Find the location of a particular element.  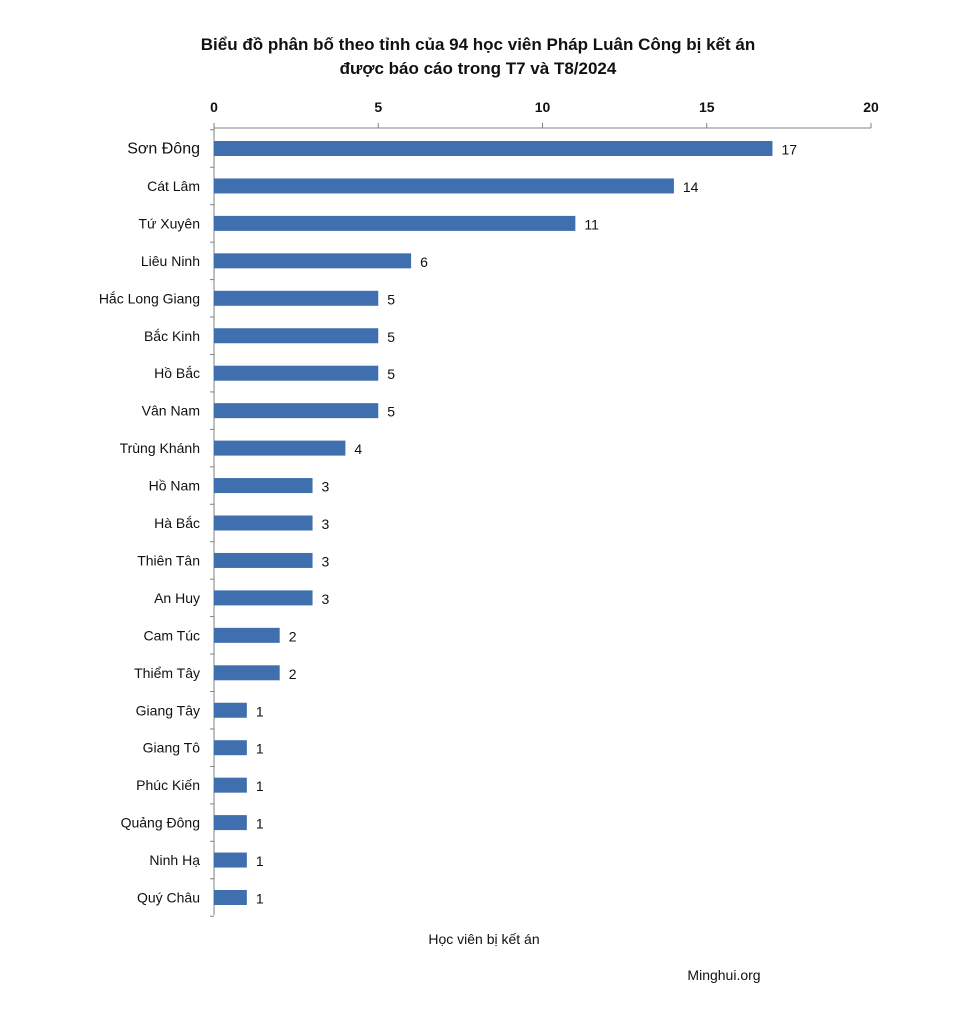

category-label: Hà Bắc is located at coordinates (177, 523).